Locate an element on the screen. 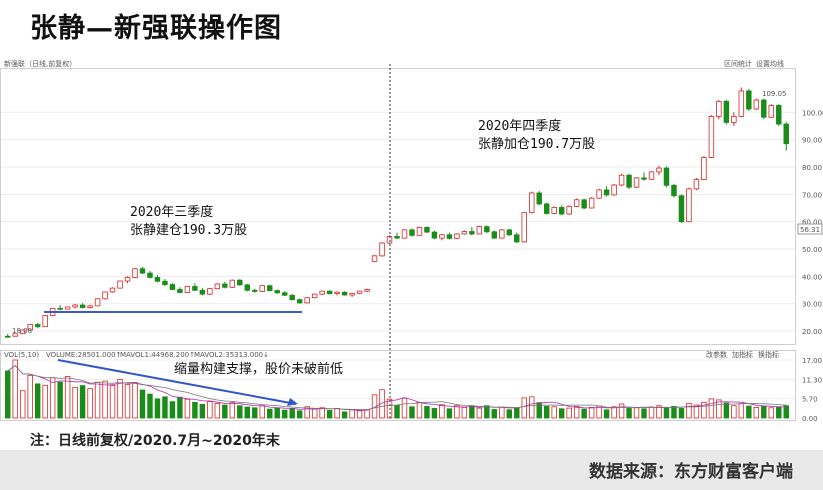 This screenshot has height=490, width=823. footer-bar is located at coordinates (411, 470).